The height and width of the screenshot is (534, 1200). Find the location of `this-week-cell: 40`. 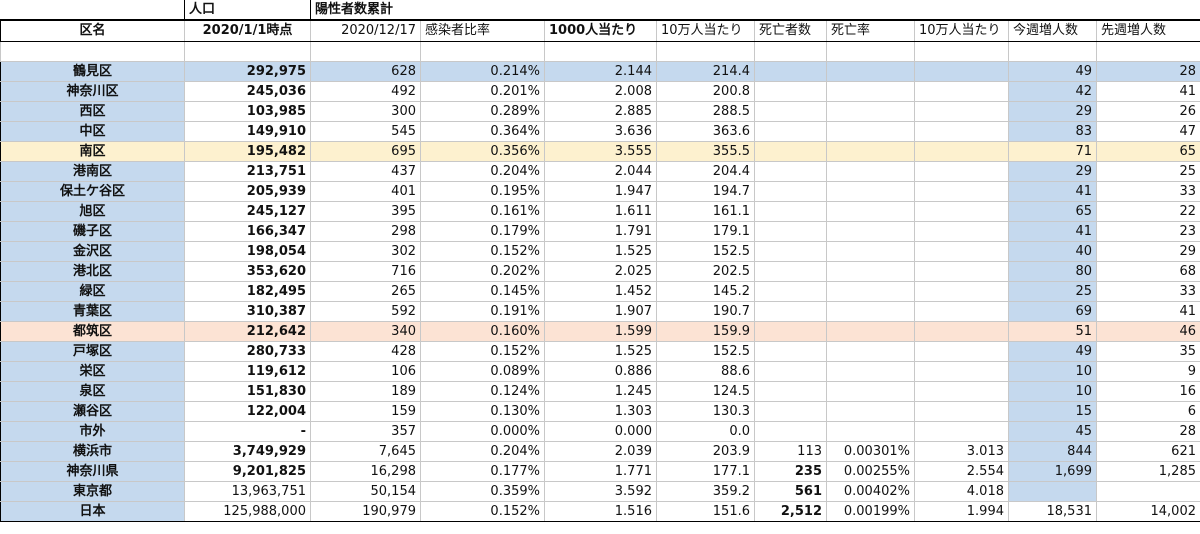

this-week-cell: 40 is located at coordinates (1052, 251).